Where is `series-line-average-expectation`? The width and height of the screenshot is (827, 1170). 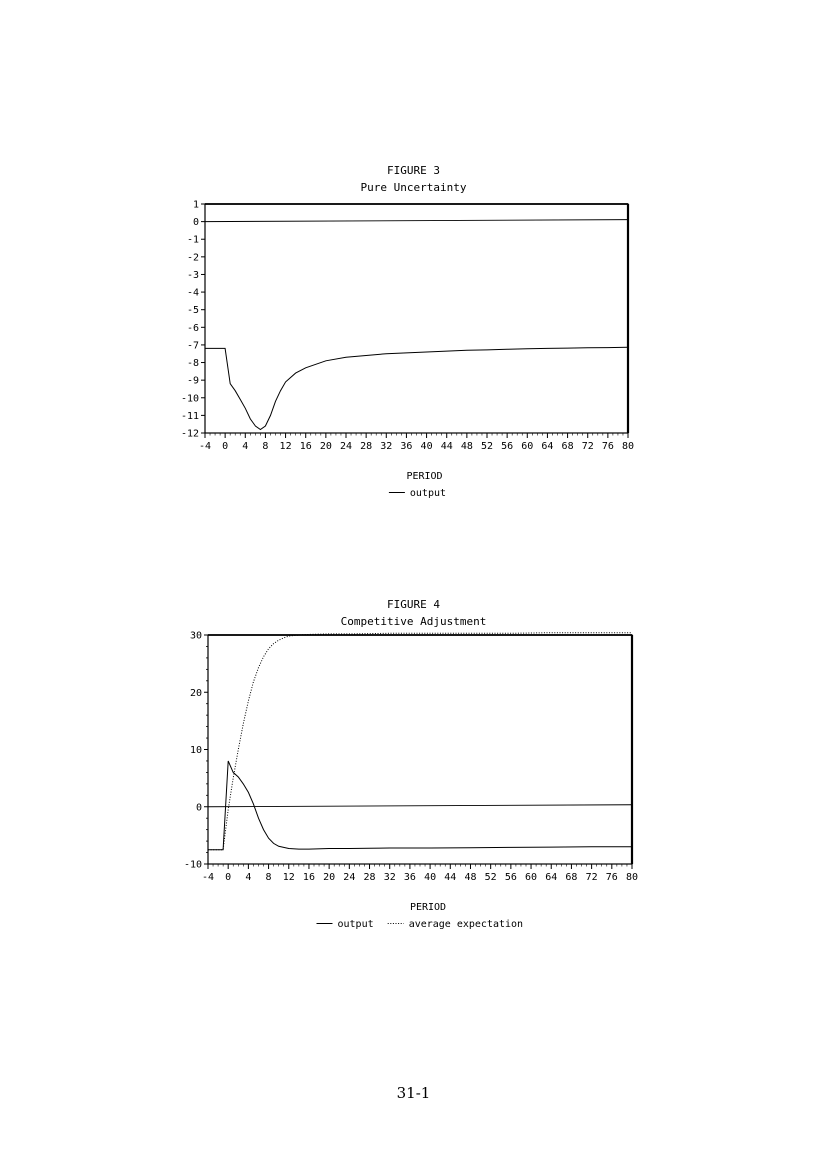 series-line-average-expectation is located at coordinates (420, 741).